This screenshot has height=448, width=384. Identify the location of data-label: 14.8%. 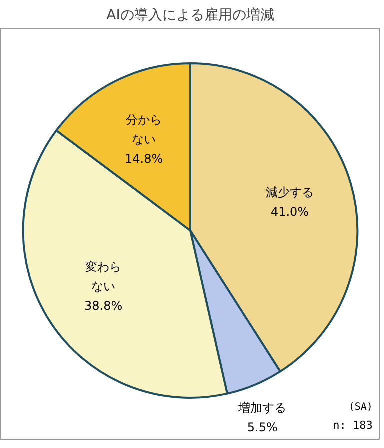
(144, 159).